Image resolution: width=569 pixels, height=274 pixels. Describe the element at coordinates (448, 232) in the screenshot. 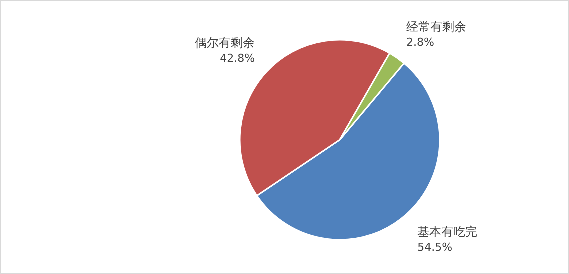

I see `slice-label: 基本有吃完` at that location.